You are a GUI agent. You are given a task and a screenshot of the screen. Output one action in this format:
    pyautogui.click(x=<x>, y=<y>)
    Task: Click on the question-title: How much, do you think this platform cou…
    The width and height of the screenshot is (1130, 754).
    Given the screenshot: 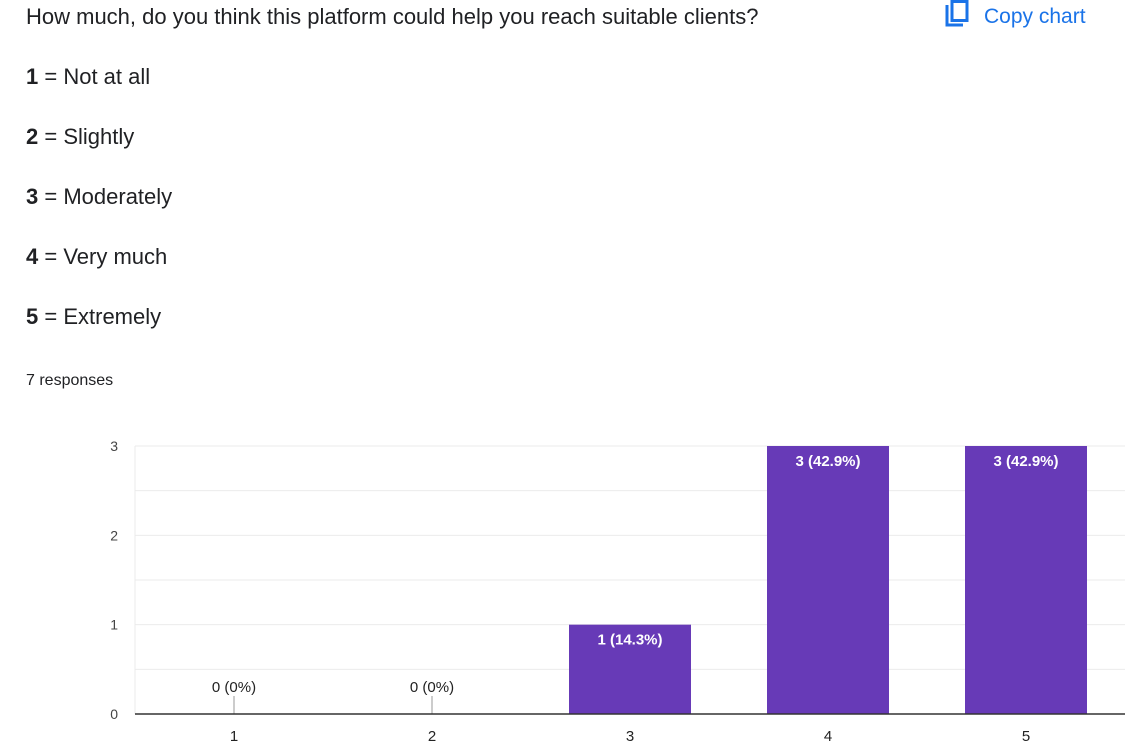 What is the action you would take?
    pyautogui.click(x=392, y=16)
    